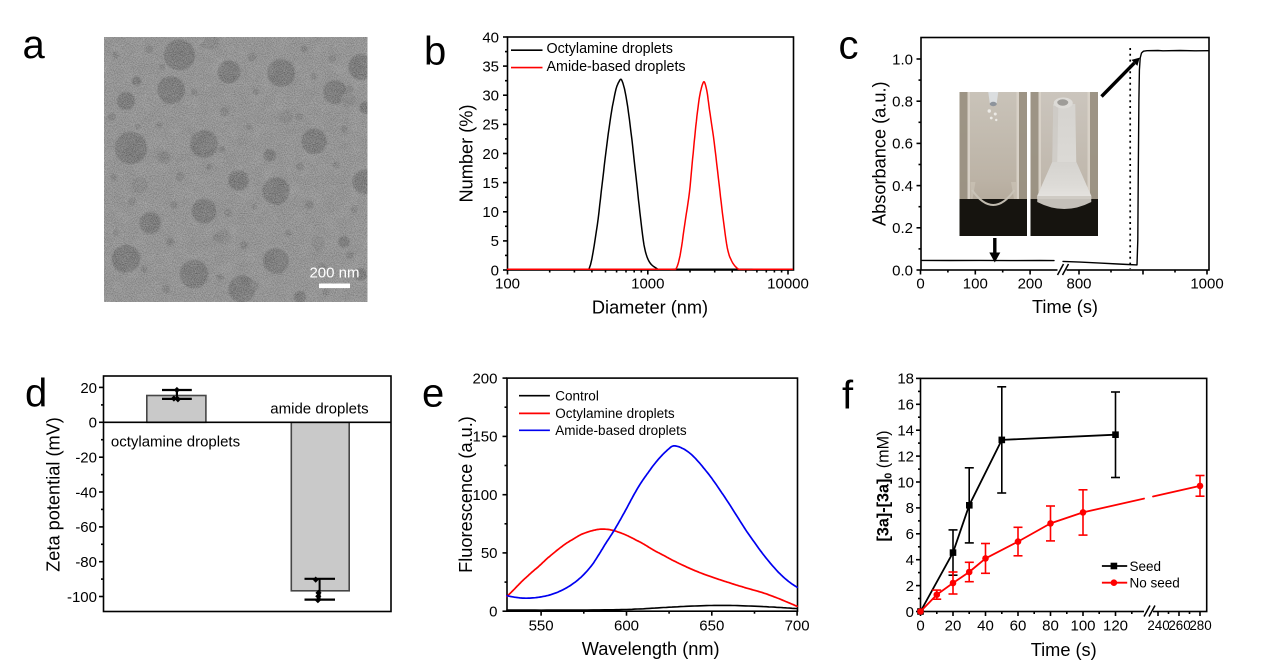 The image size is (1268, 668). What do you see at coordinates (435, 52) in the screenshot?
I see `svg-text: b` at bounding box center [435, 52].